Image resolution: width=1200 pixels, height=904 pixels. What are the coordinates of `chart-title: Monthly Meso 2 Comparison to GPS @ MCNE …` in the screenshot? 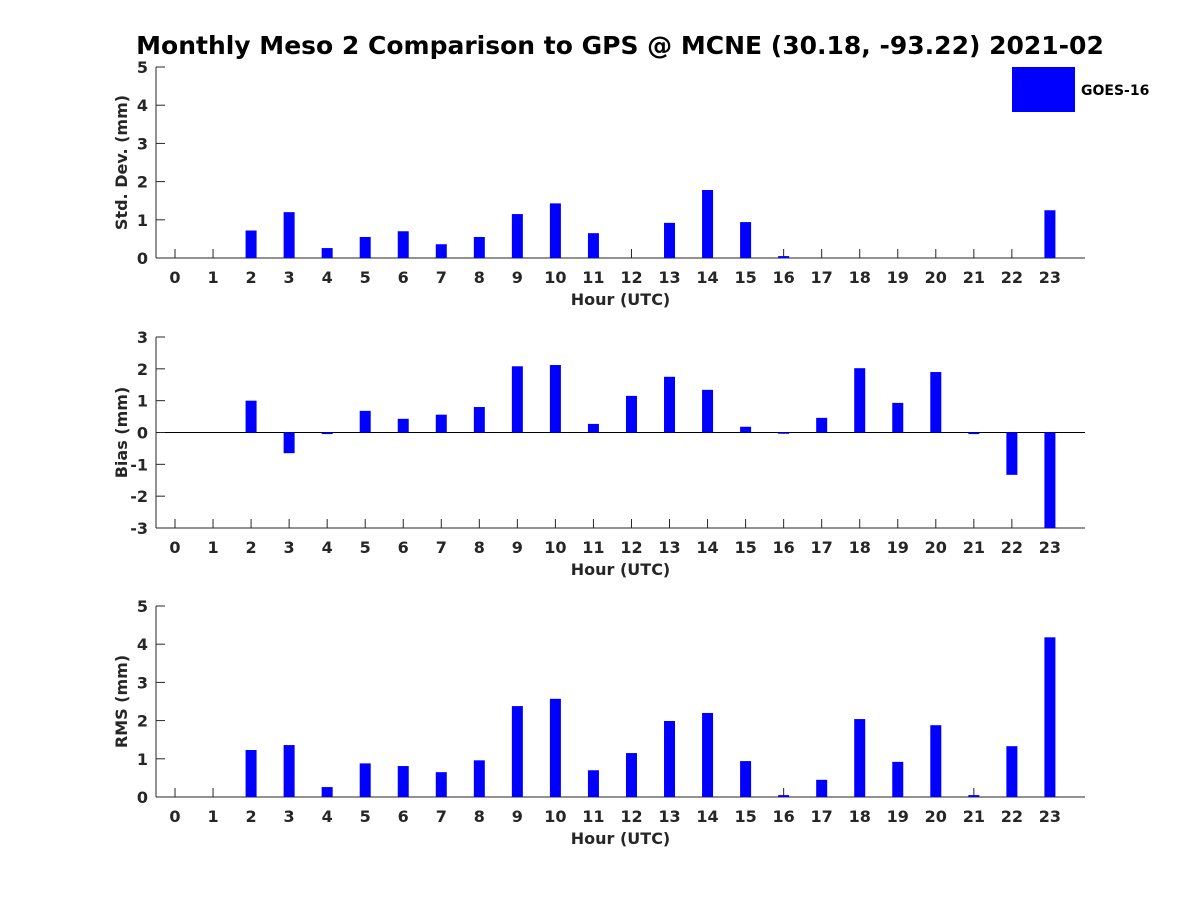 It's located at (620, 45).